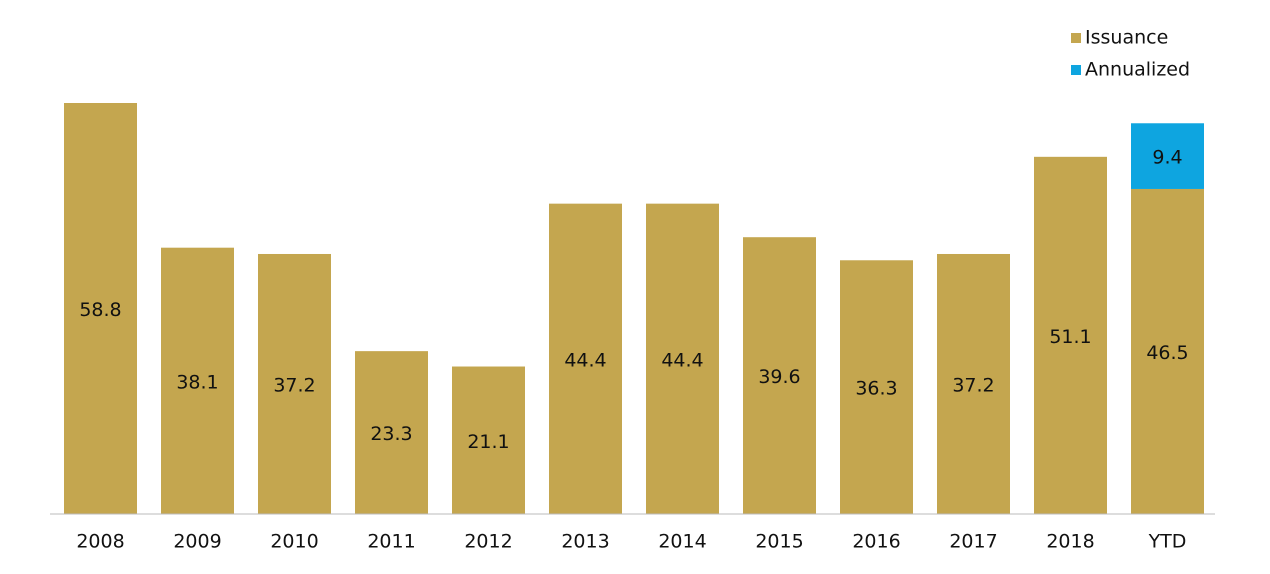  I want to click on data-label: 39.6, so click(779, 377).